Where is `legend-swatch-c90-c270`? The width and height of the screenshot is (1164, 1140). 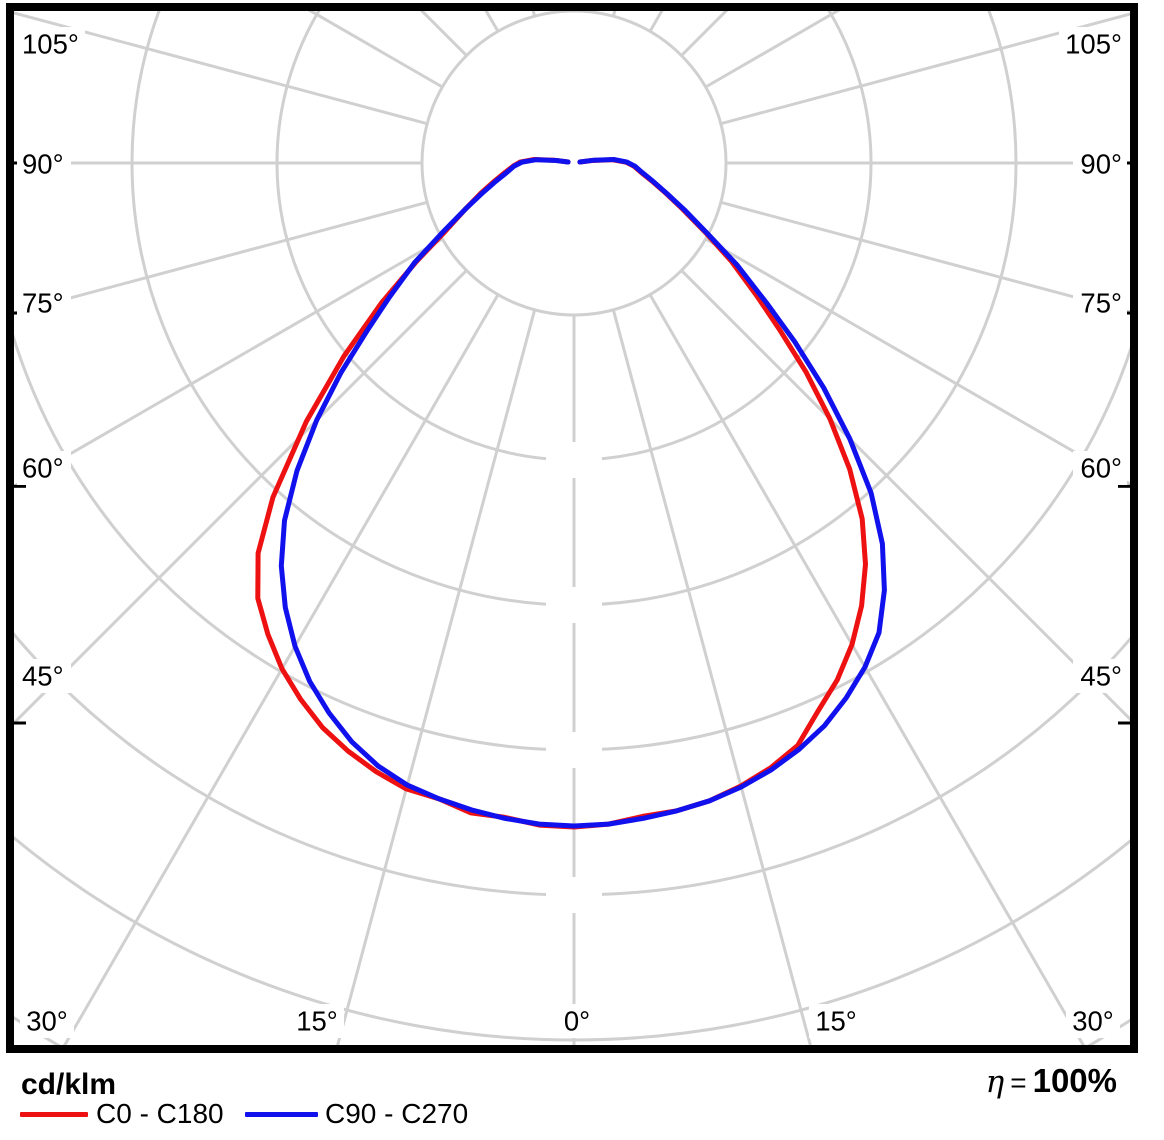 legend-swatch-c90-c270 is located at coordinates (281, 1114).